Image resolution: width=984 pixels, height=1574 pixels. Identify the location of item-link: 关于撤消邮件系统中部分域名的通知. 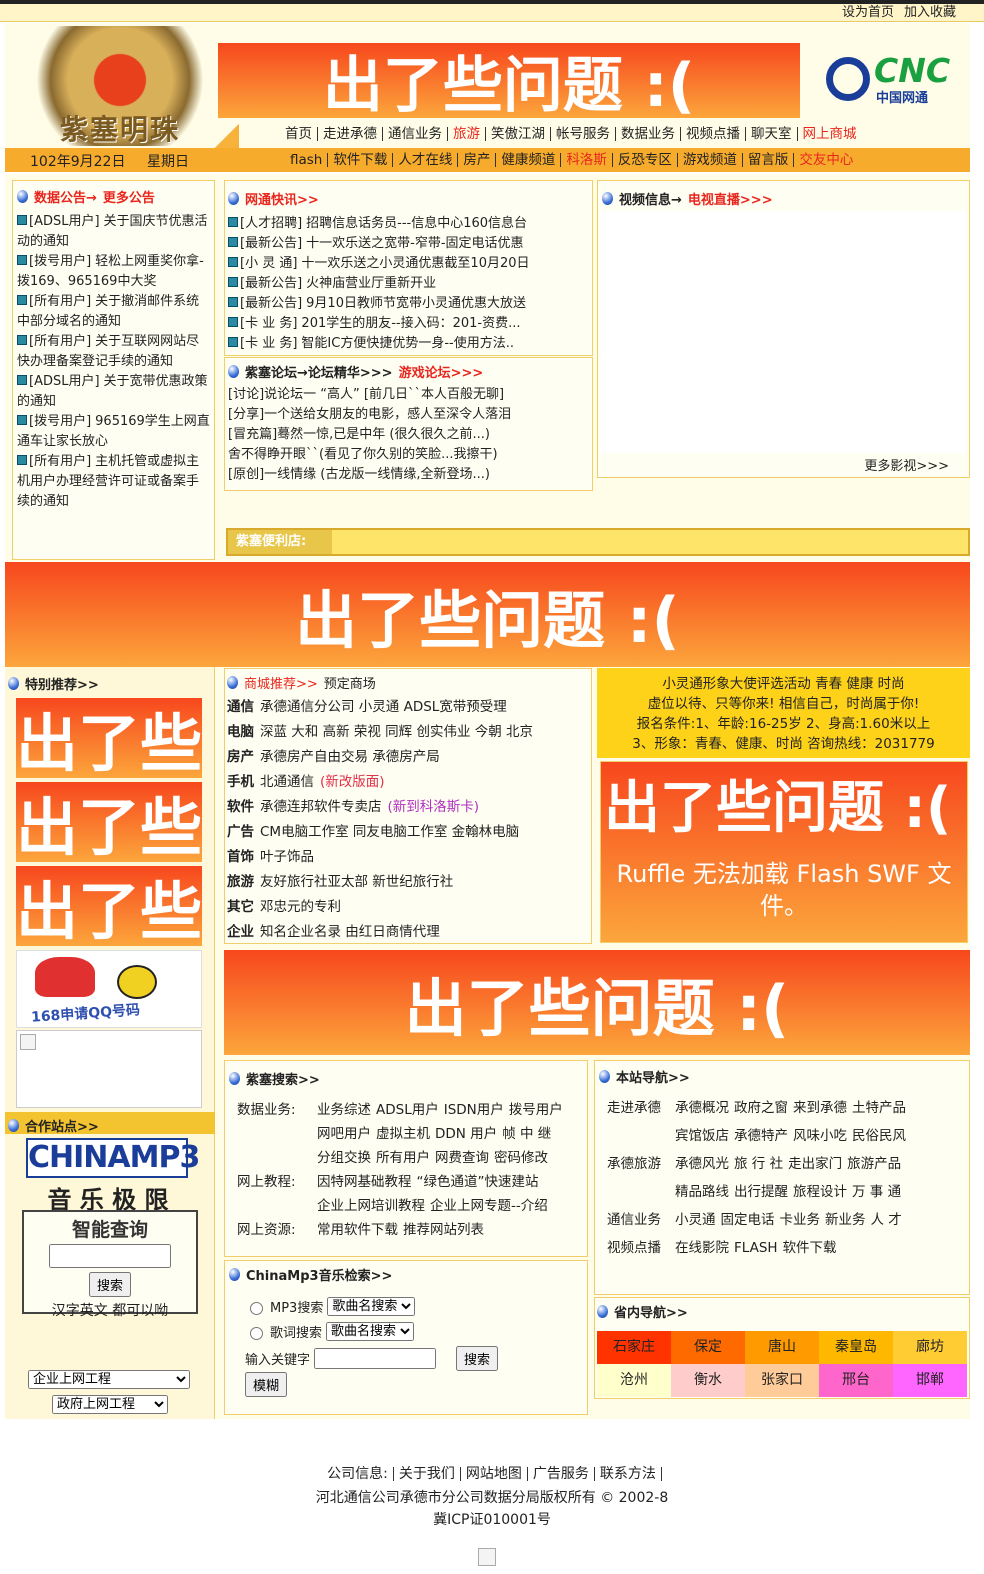
(108, 311).